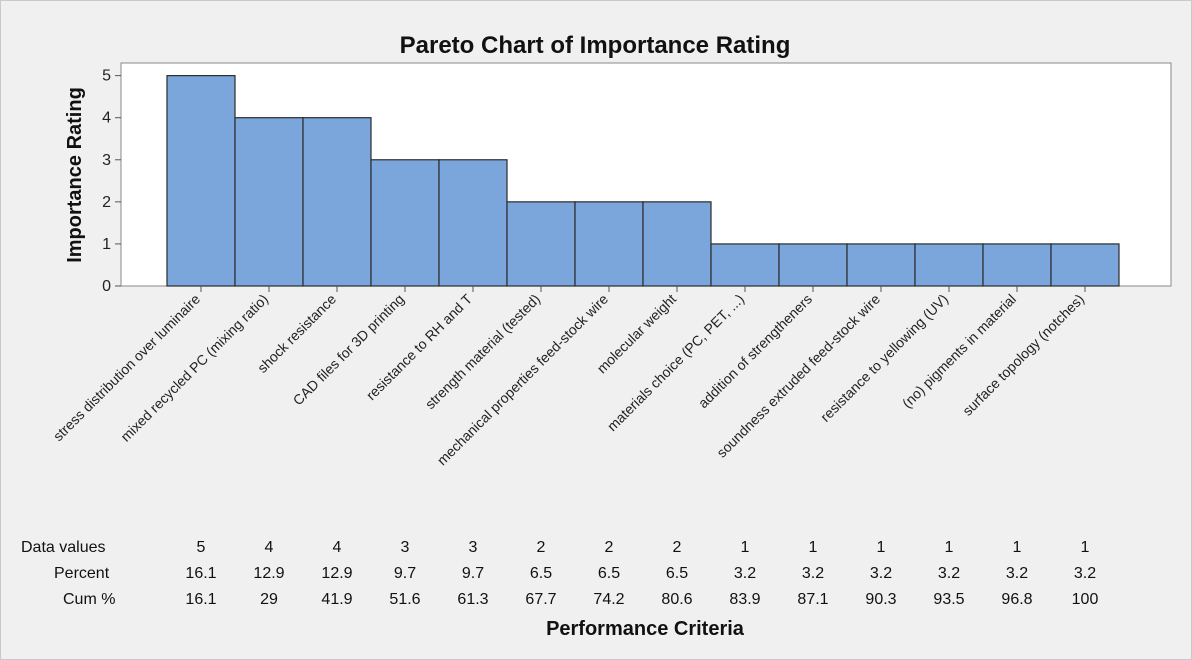  What do you see at coordinates (75, 175) in the screenshot?
I see `y-axis-title: Importance Rating` at bounding box center [75, 175].